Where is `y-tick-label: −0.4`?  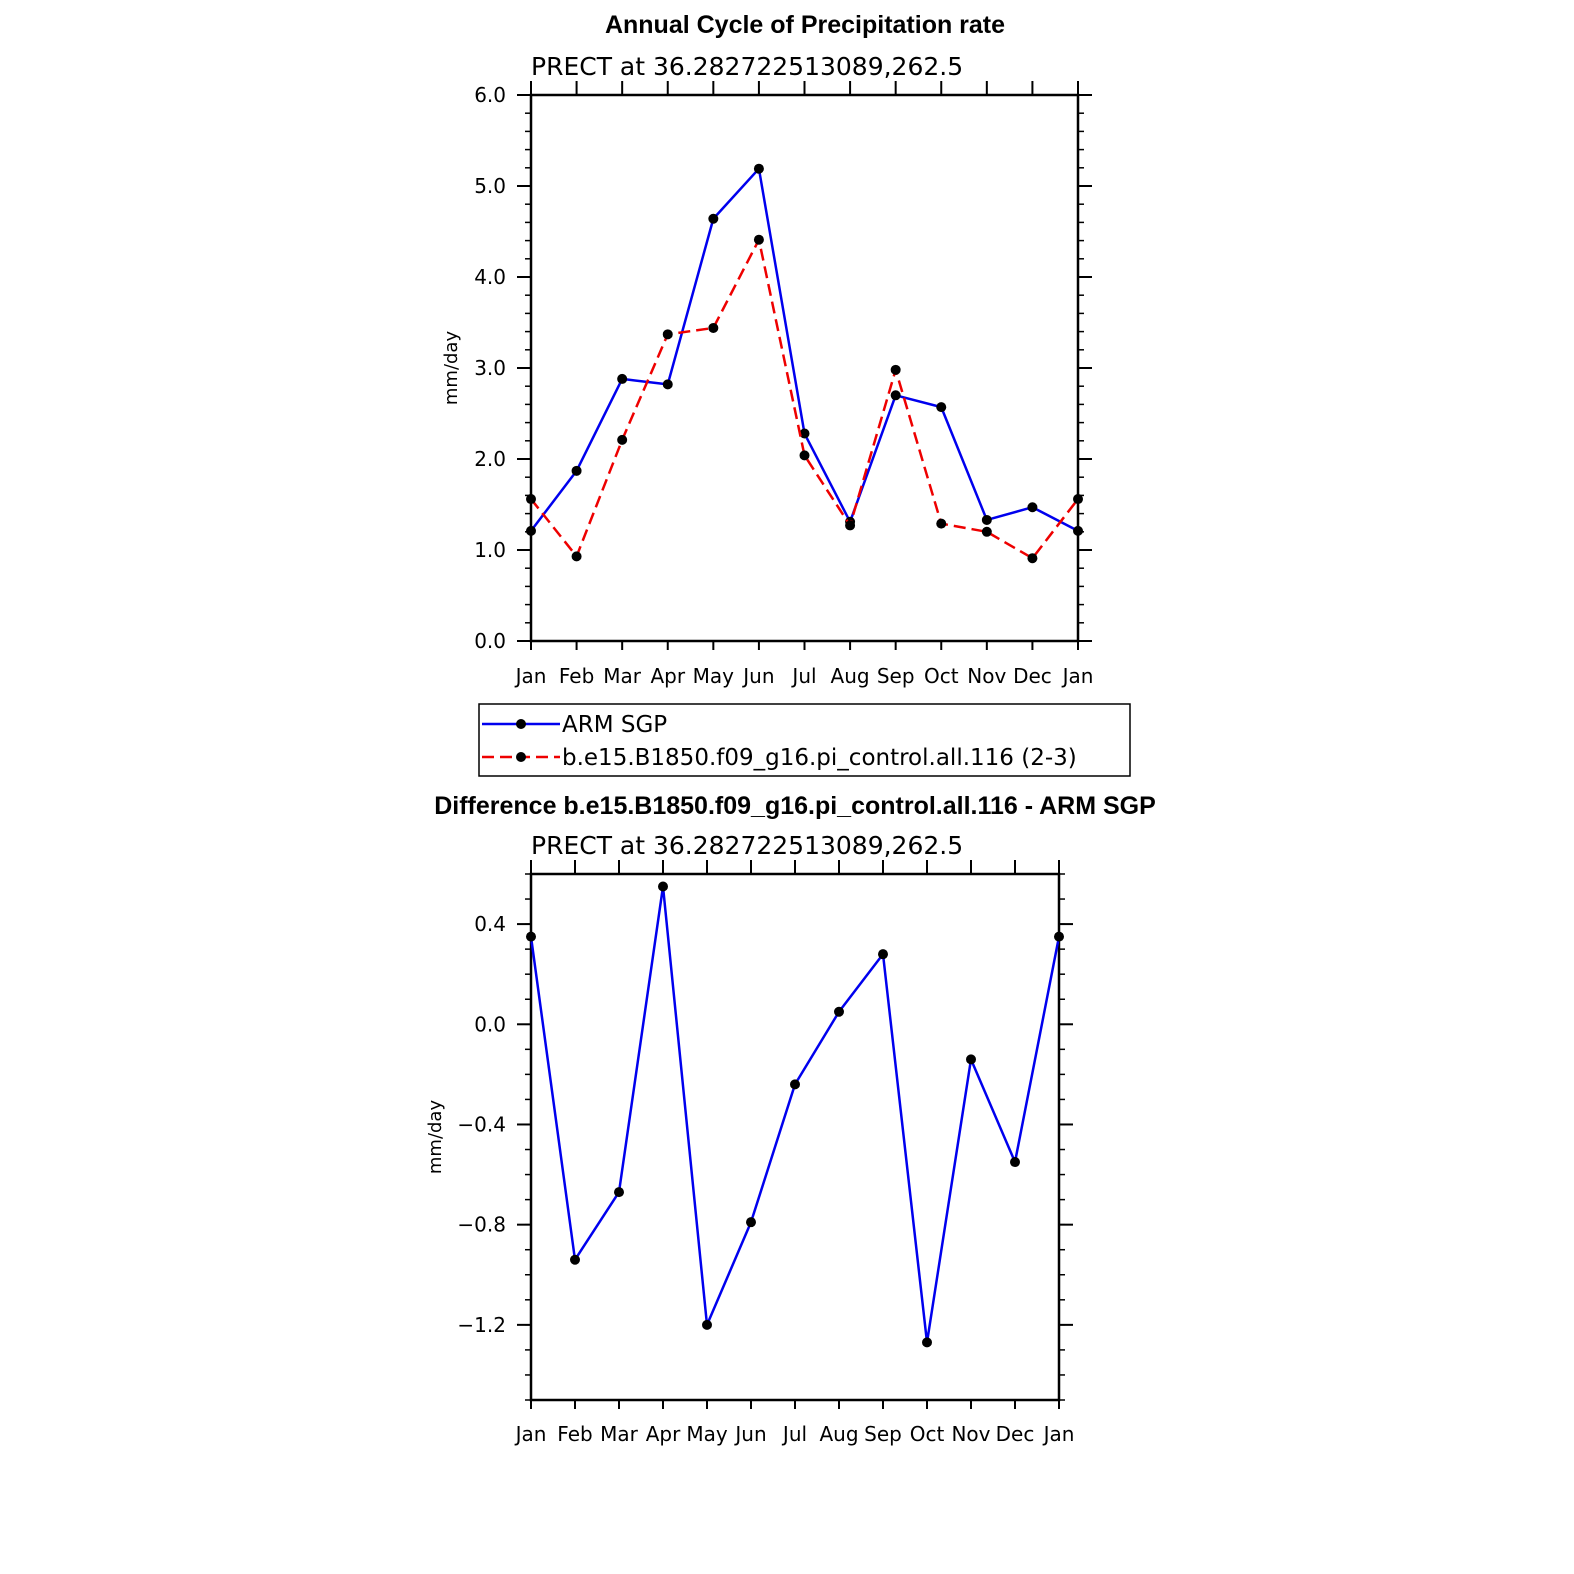 y-tick-label: −0.4 is located at coordinates (481, 1124).